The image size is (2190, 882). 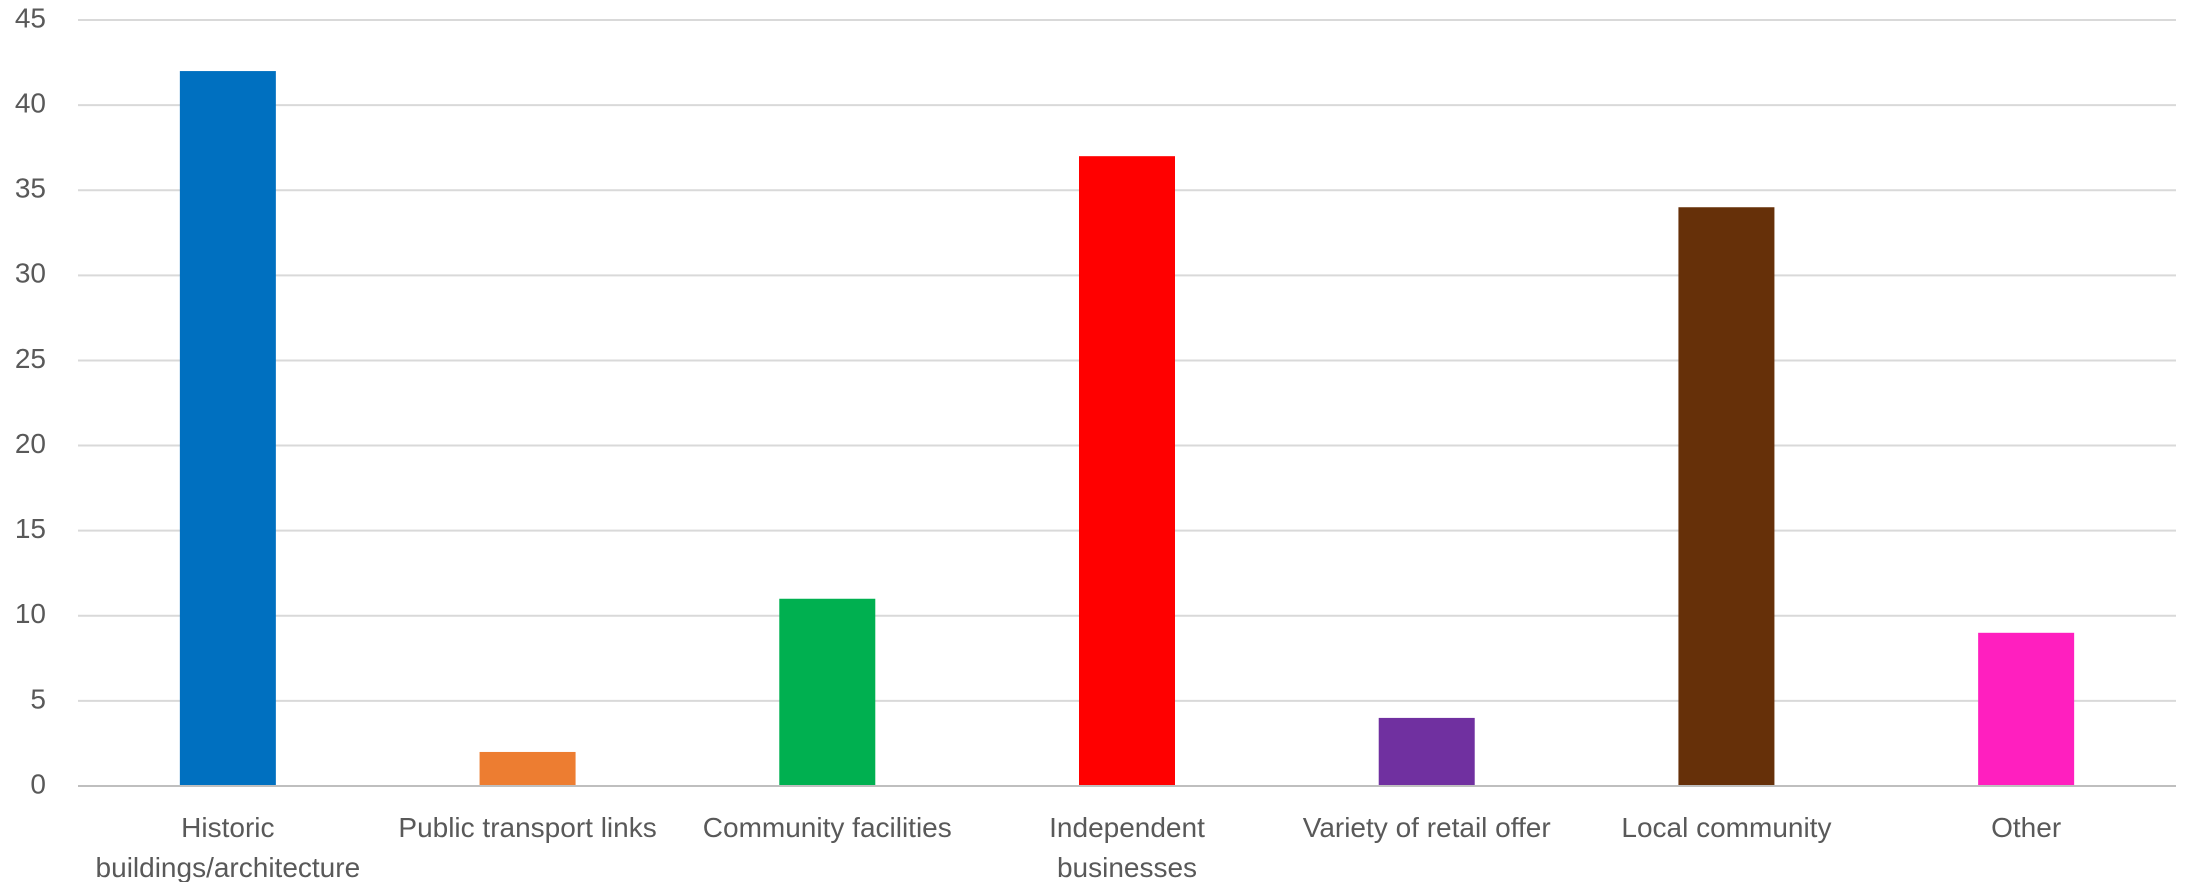 I want to click on y-tick-label: 0, so click(x=38, y=783).